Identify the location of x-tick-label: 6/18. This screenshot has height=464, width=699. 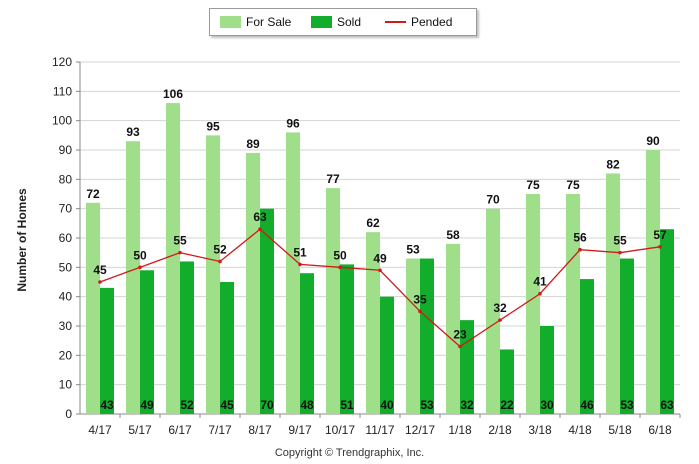
(660, 430).